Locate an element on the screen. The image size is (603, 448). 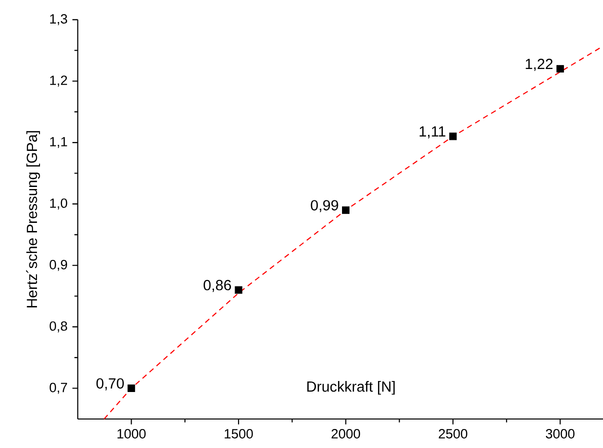
y-tick-label: 1,2 is located at coordinates (59, 81).